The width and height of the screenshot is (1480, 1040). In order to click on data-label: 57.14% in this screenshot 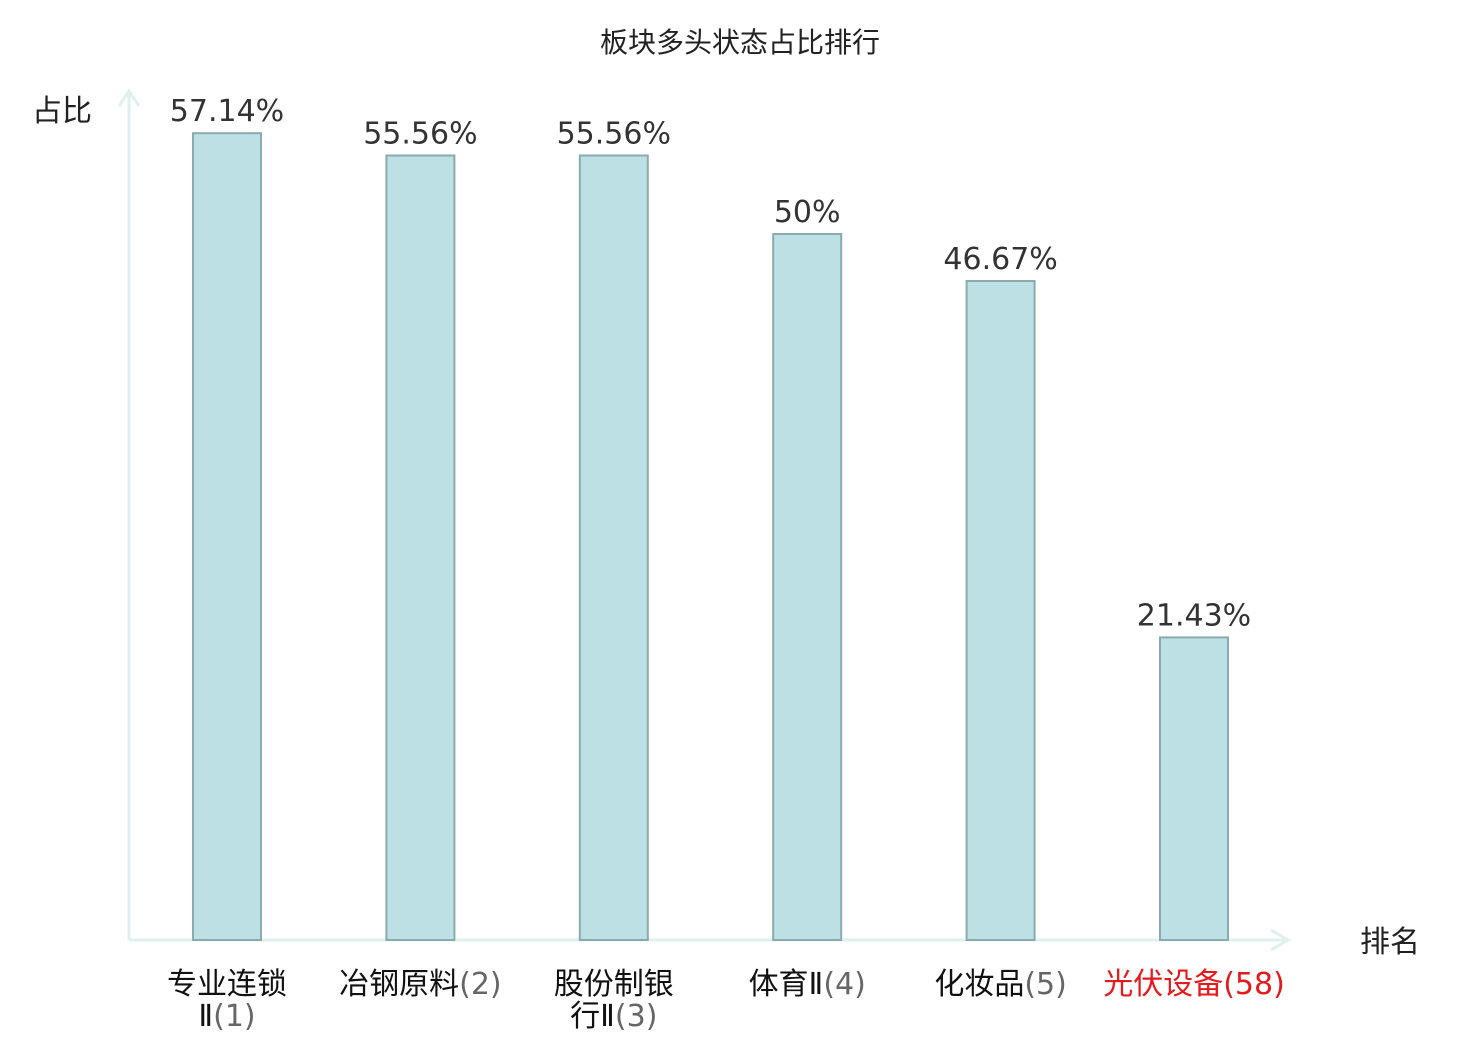, I will do `click(227, 111)`.